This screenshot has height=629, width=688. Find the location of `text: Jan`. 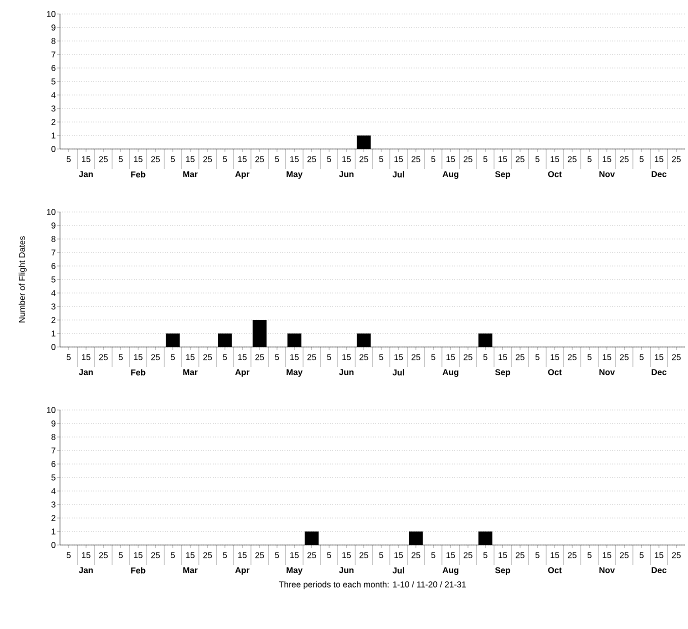

text: Jan is located at coordinates (85, 372).